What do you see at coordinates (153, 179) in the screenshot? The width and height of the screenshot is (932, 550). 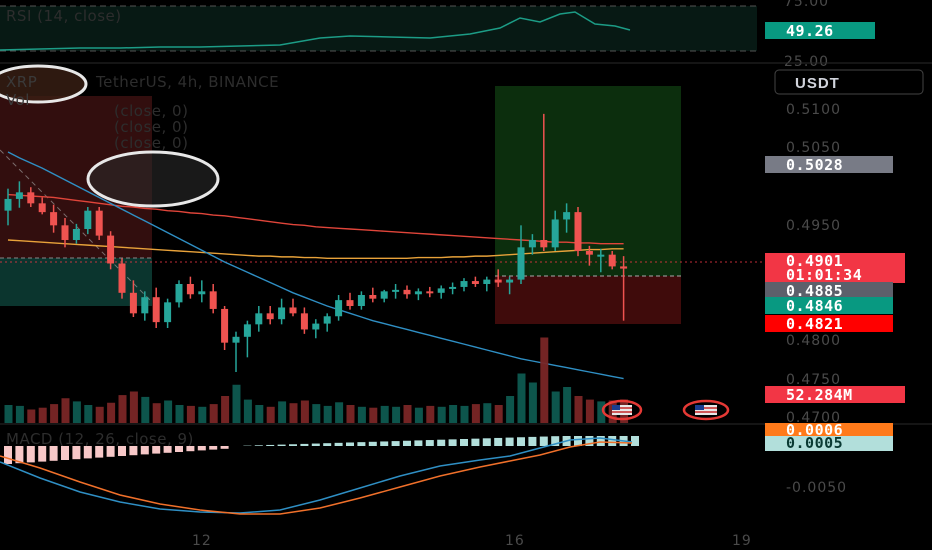 I see `highlight-circle` at bounding box center [153, 179].